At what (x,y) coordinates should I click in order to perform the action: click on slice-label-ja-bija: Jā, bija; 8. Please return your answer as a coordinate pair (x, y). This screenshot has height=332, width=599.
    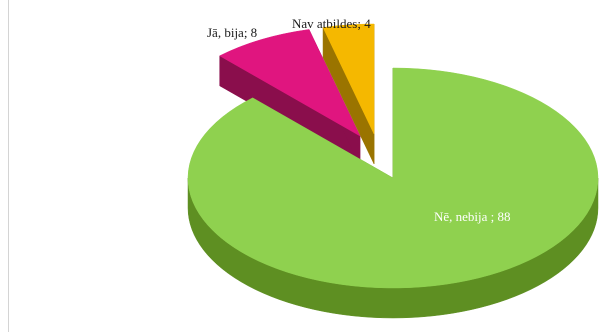
    Looking at the image, I should click on (232, 32).